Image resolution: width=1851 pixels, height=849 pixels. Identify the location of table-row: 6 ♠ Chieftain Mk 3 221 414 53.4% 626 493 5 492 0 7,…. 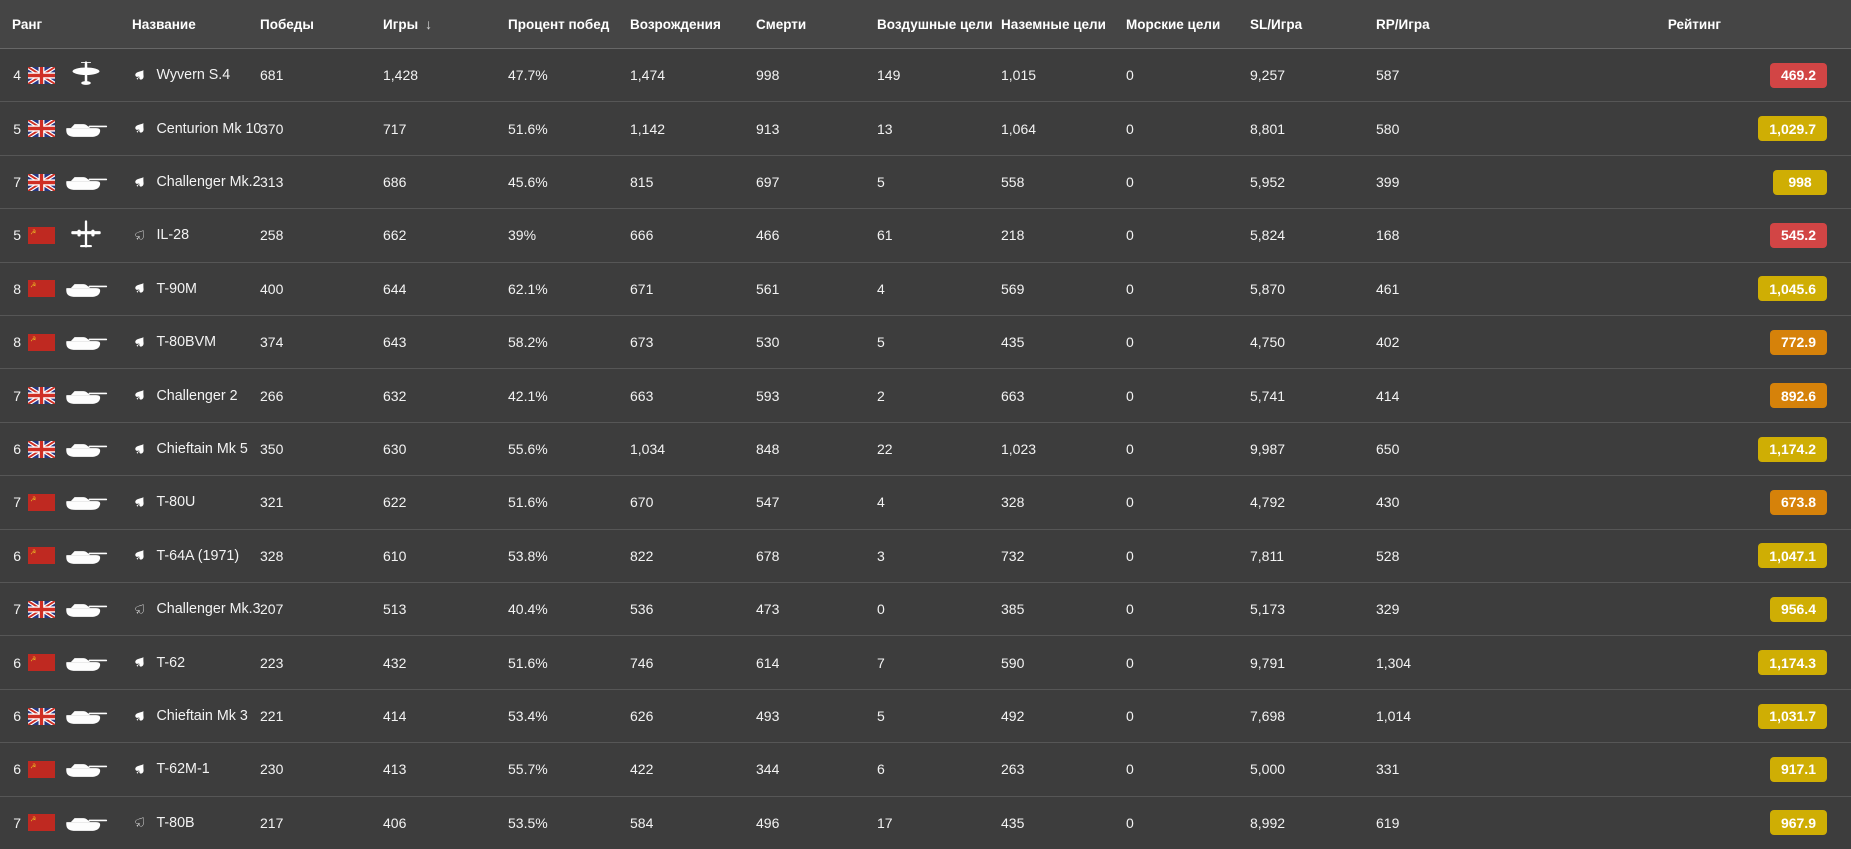
(925, 715).